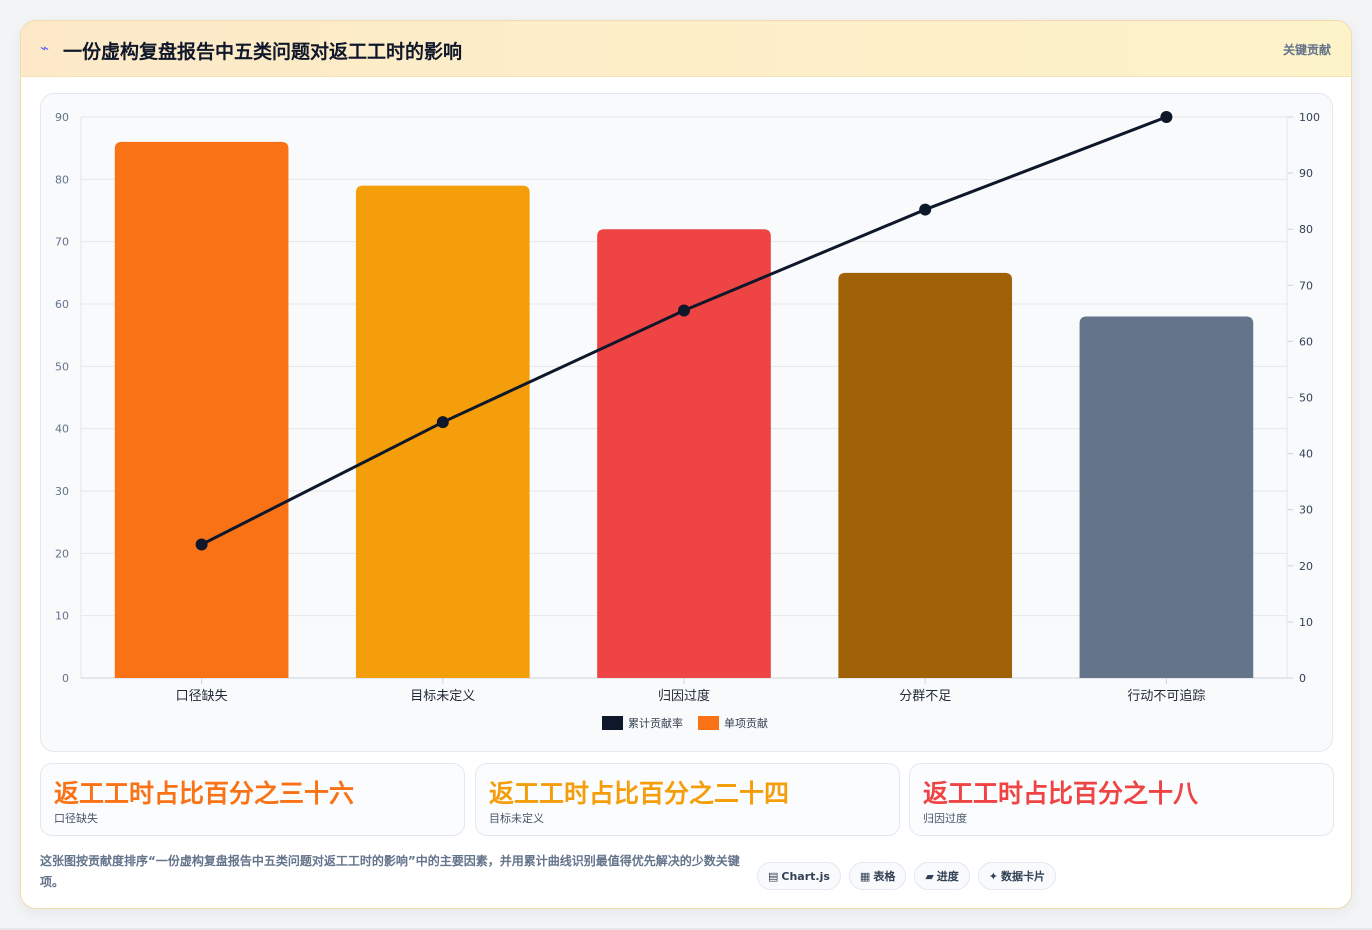 Image resolution: width=1372 pixels, height=930 pixels. Describe the element at coordinates (1302, 678) in the screenshot. I see `y-right-tick-label: 0` at that location.